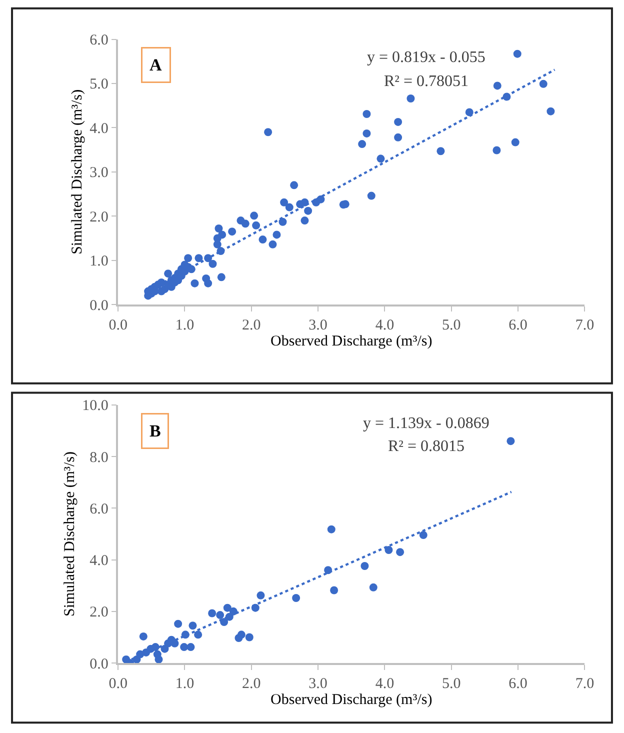 The height and width of the screenshot is (733, 624). What do you see at coordinates (156, 65) in the screenshot?
I see `annotation: A` at bounding box center [156, 65].